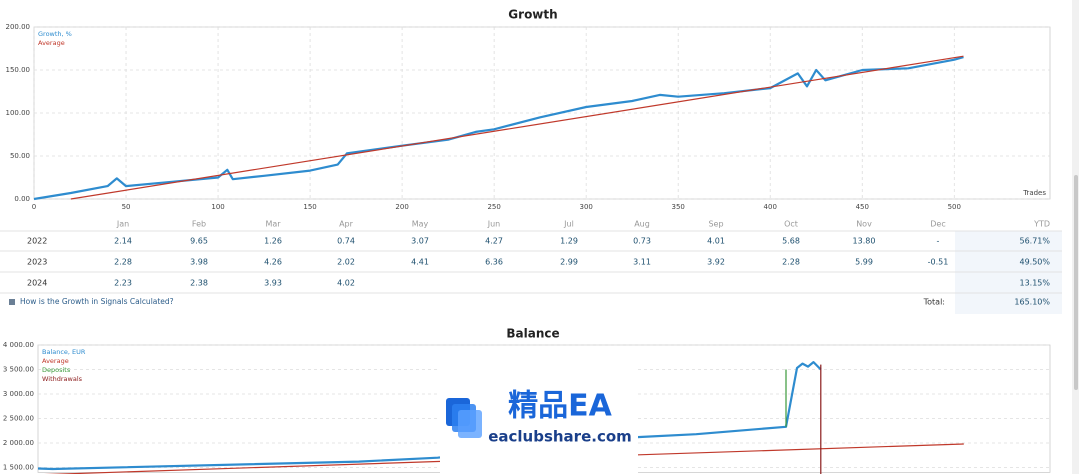  Describe the element at coordinates (1034, 193) in the screenshot. I see `x-axis-label: Trades` at that location.